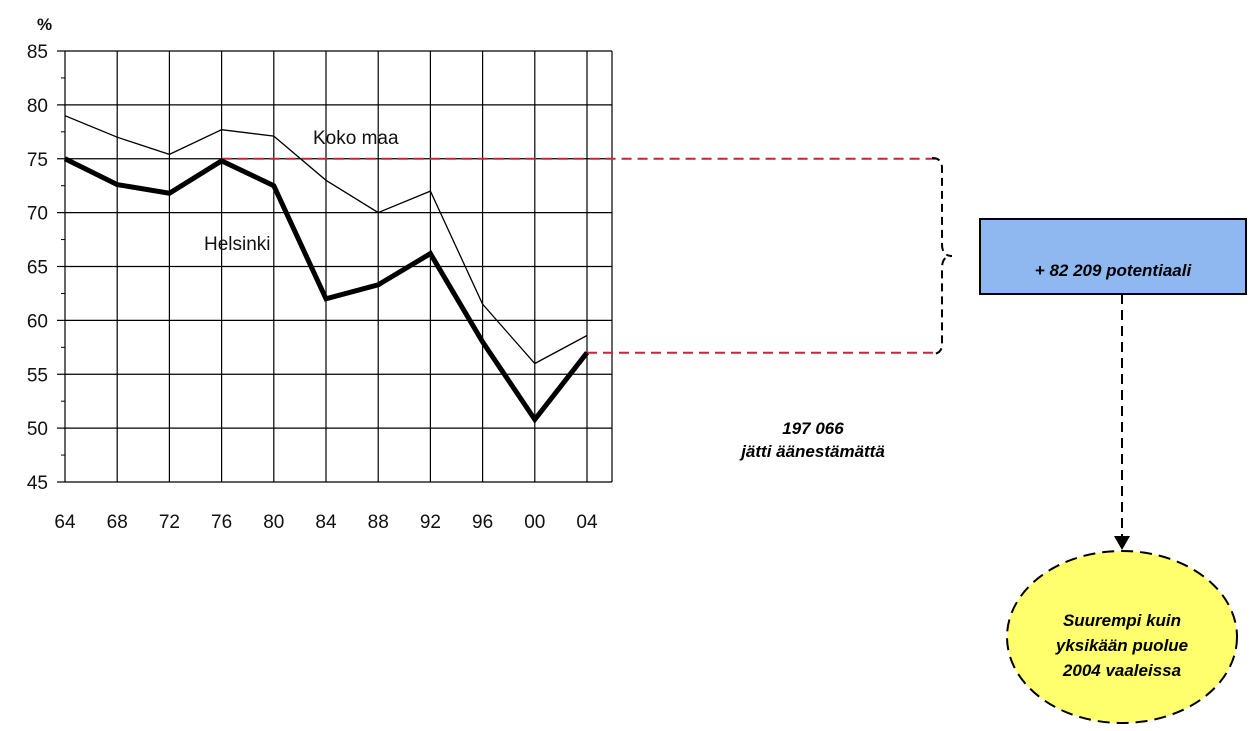 The image size is (1252, 731). I want to click on x-tick-label: 80, so click(273, 522).